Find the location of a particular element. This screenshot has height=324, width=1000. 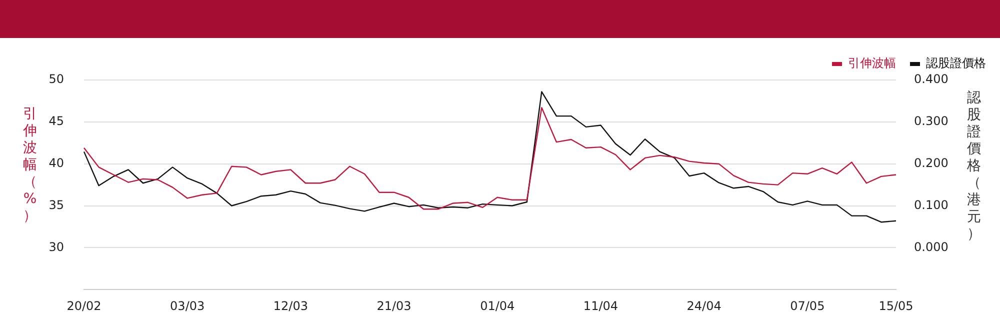

y2-tick-label: 0.200 is located at coordinates (931, 163).